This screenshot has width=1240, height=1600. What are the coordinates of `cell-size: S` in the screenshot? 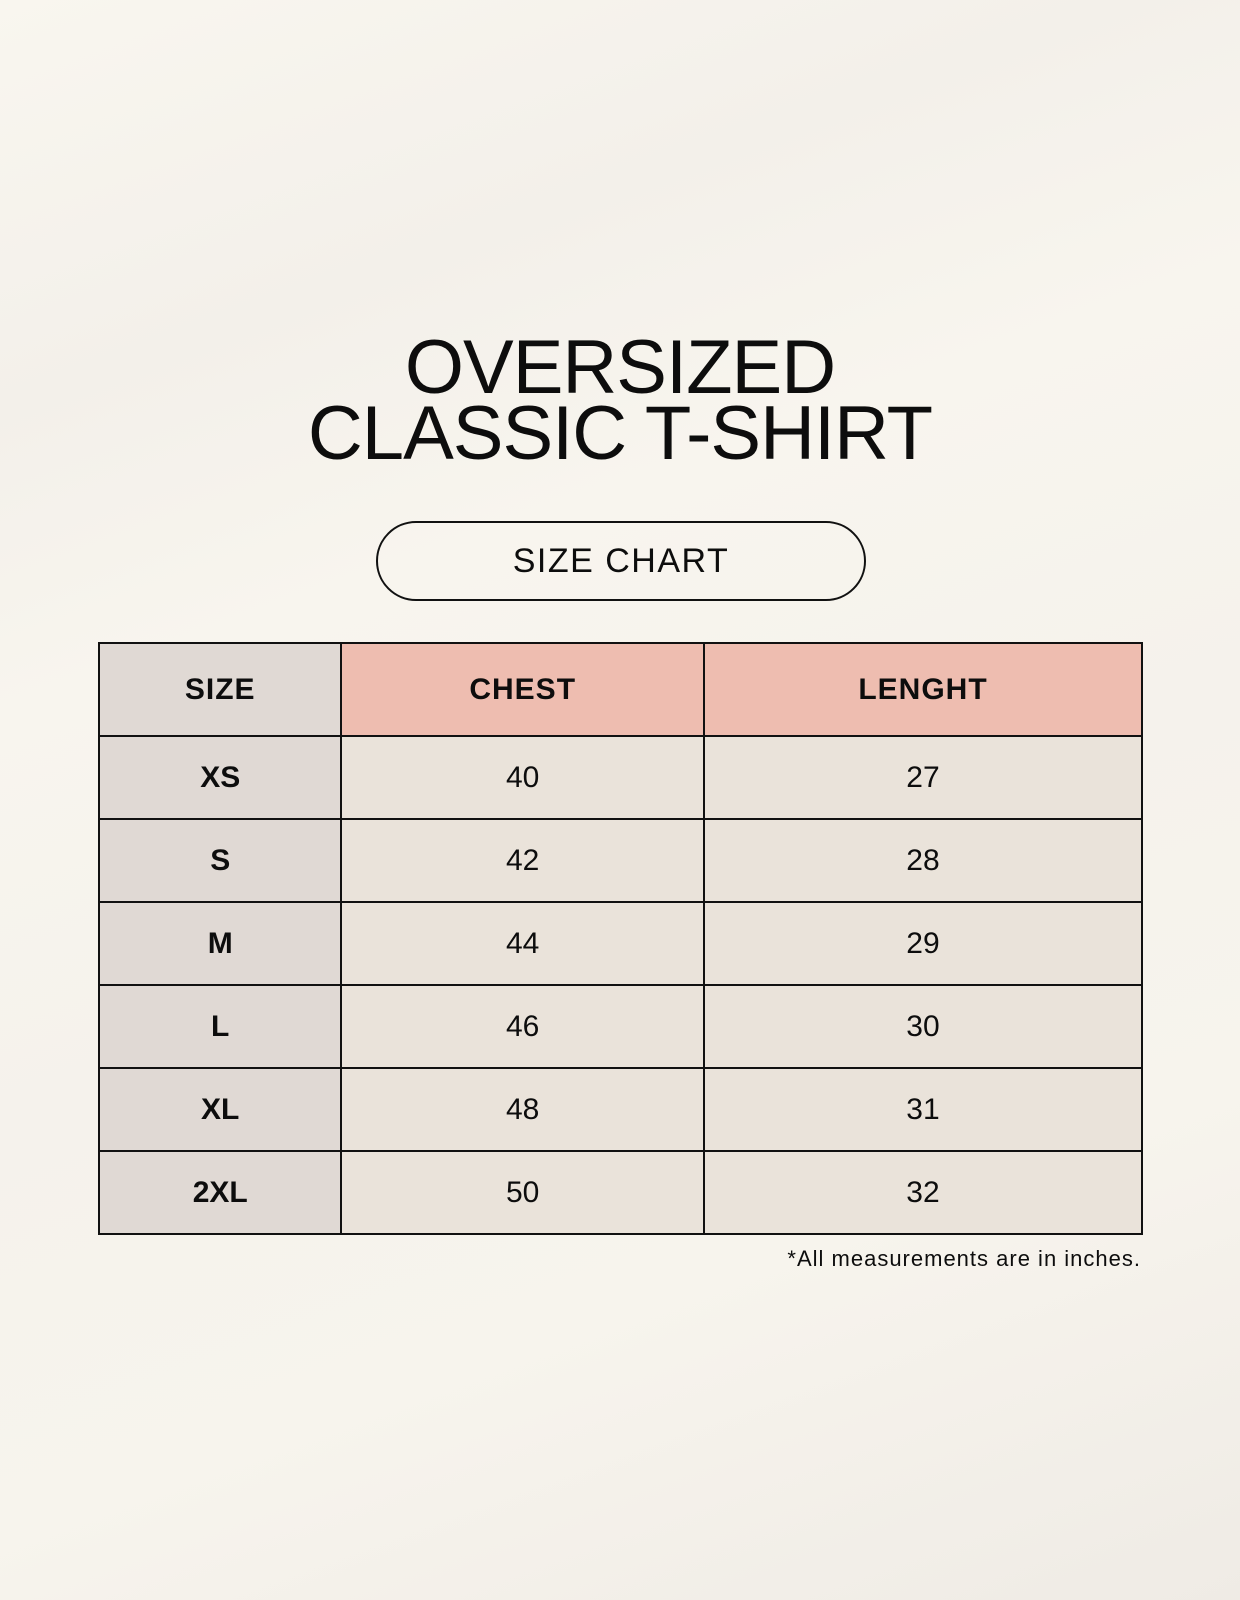 It's located at (220, 860).